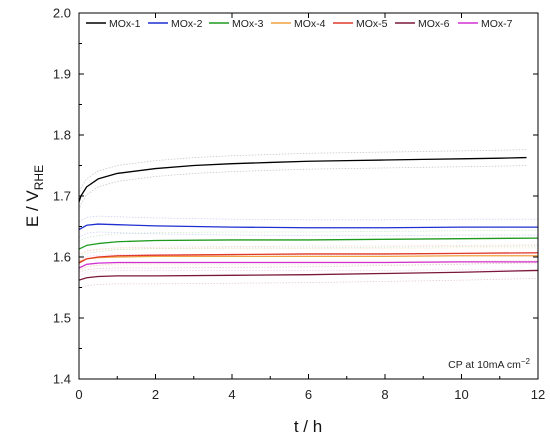  I want to click on x-tick-label: 8, so click(384, 394).